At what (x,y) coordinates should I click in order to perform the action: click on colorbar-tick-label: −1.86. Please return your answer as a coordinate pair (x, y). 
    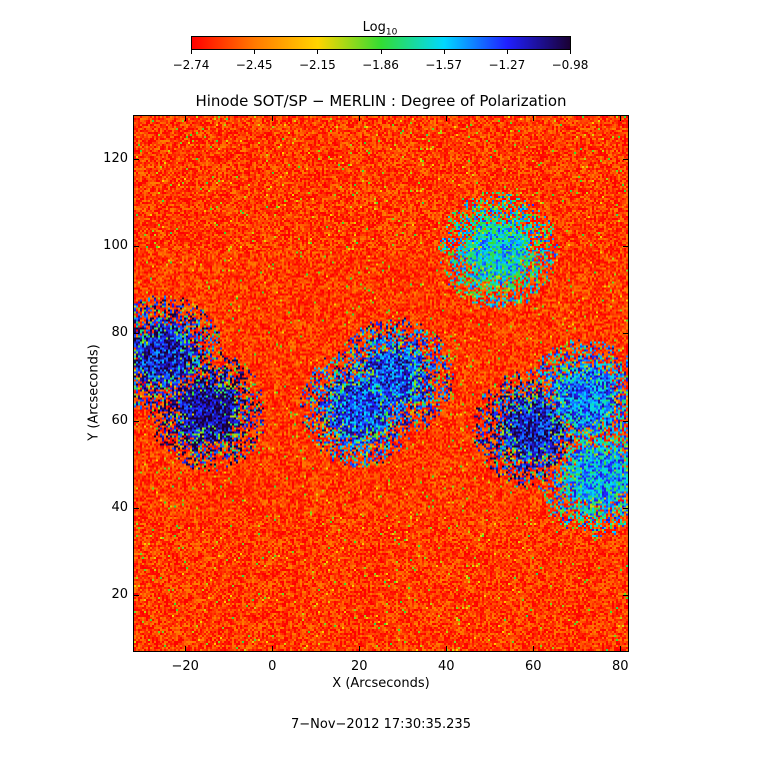
    Looking at the image, I should click on (380, 65).